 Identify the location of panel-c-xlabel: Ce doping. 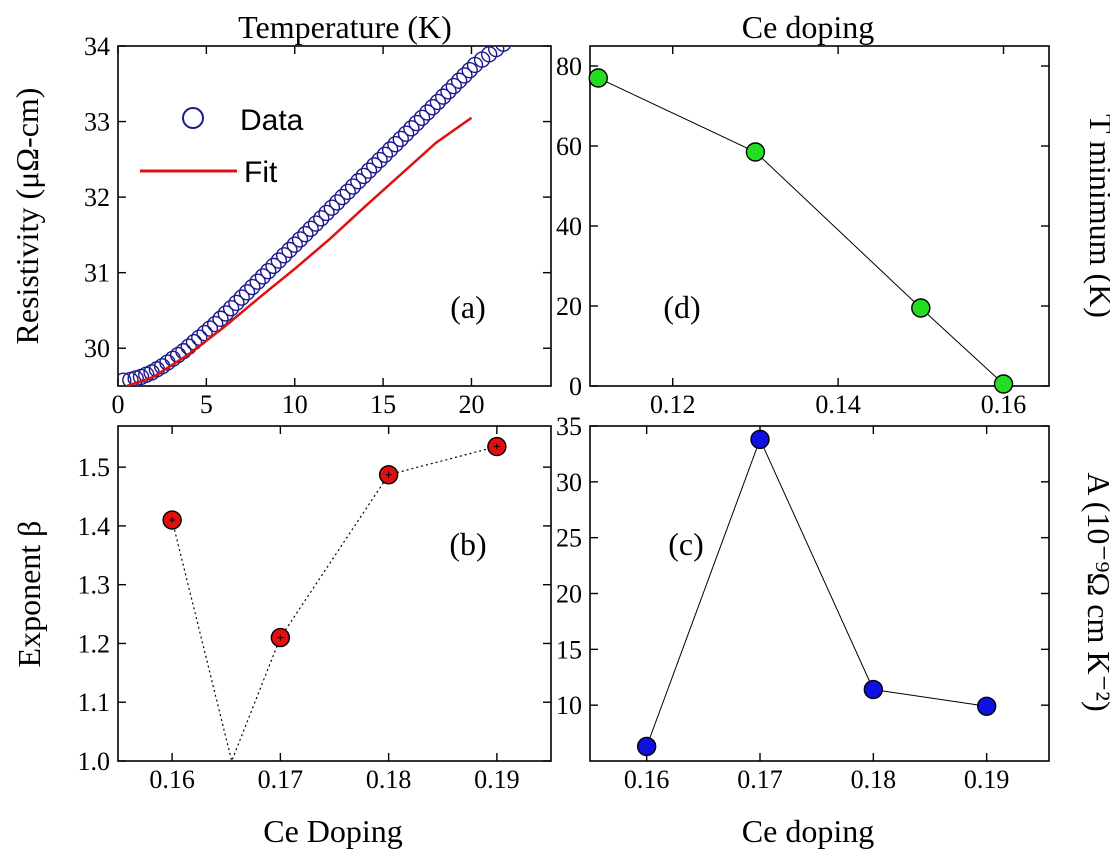
(808, 831).